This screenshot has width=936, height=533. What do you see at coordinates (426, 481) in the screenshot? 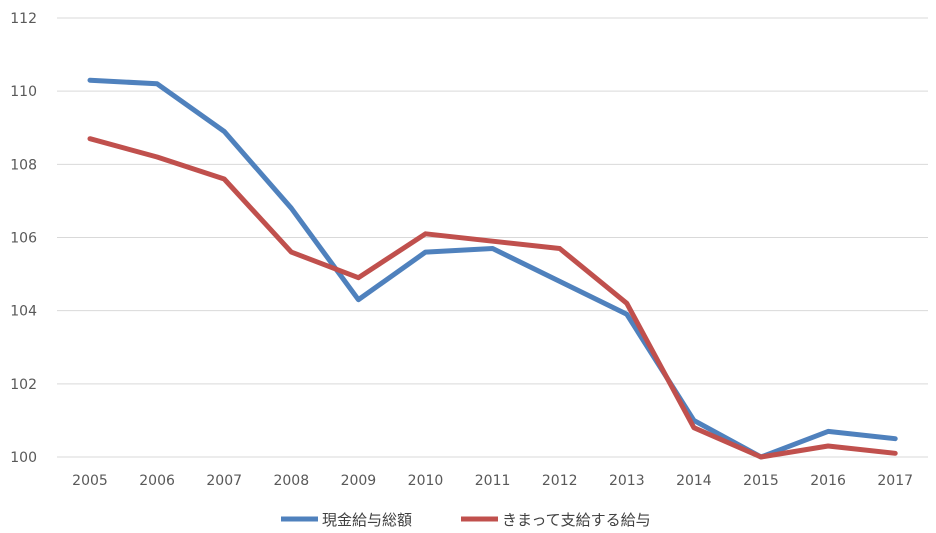
I see `x-tick-label: 2010` at bounding box center [426, 481].